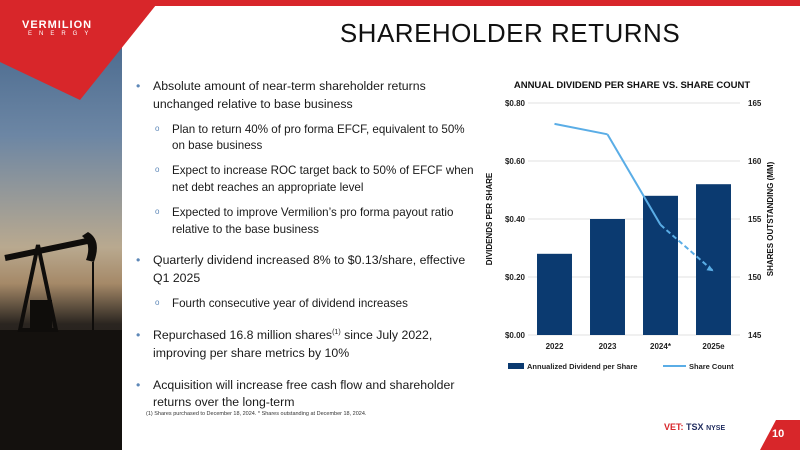 The image size is (800, 450). What do you see at coordinates (755, 335) in the screenshot?
I see `y2-tick-label: 145` at bounding box center [755, 335].